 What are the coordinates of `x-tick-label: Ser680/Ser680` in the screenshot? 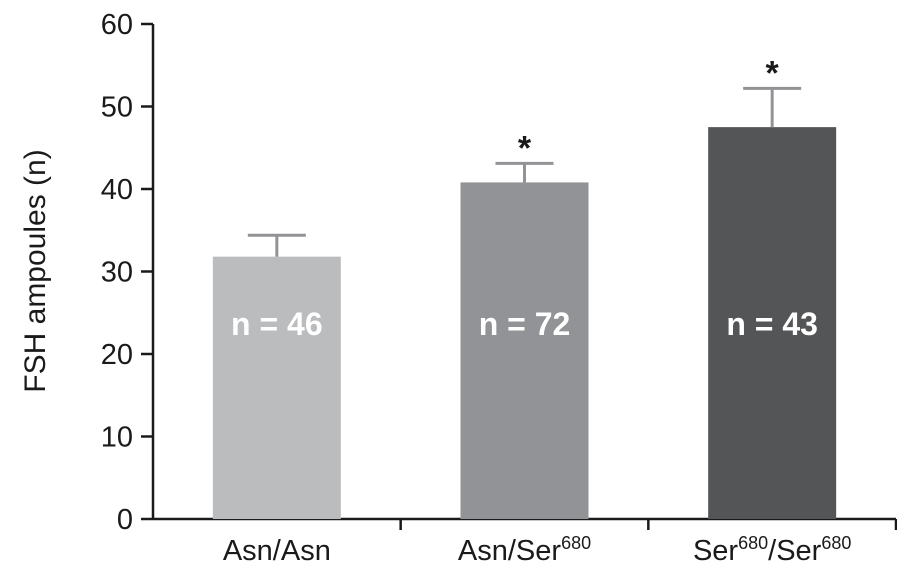 It's located at (772, 550).